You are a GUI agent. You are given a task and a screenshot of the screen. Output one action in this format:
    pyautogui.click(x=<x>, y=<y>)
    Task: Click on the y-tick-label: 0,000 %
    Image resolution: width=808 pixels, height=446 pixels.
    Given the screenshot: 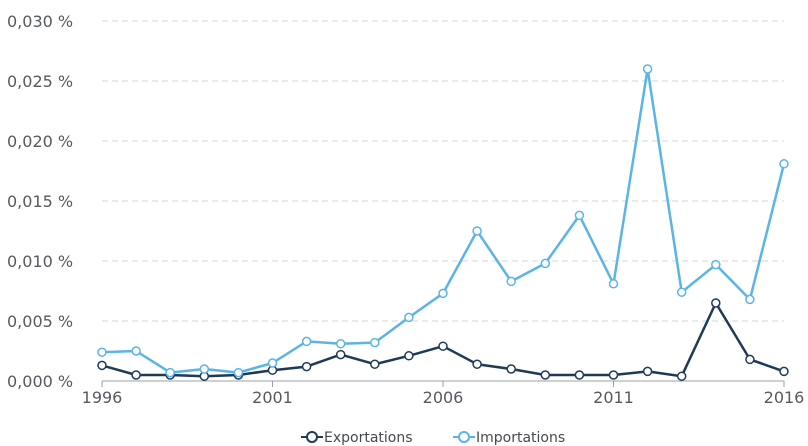 What is the action you would take?
    pyautogui.click(x=40, y=381)
    